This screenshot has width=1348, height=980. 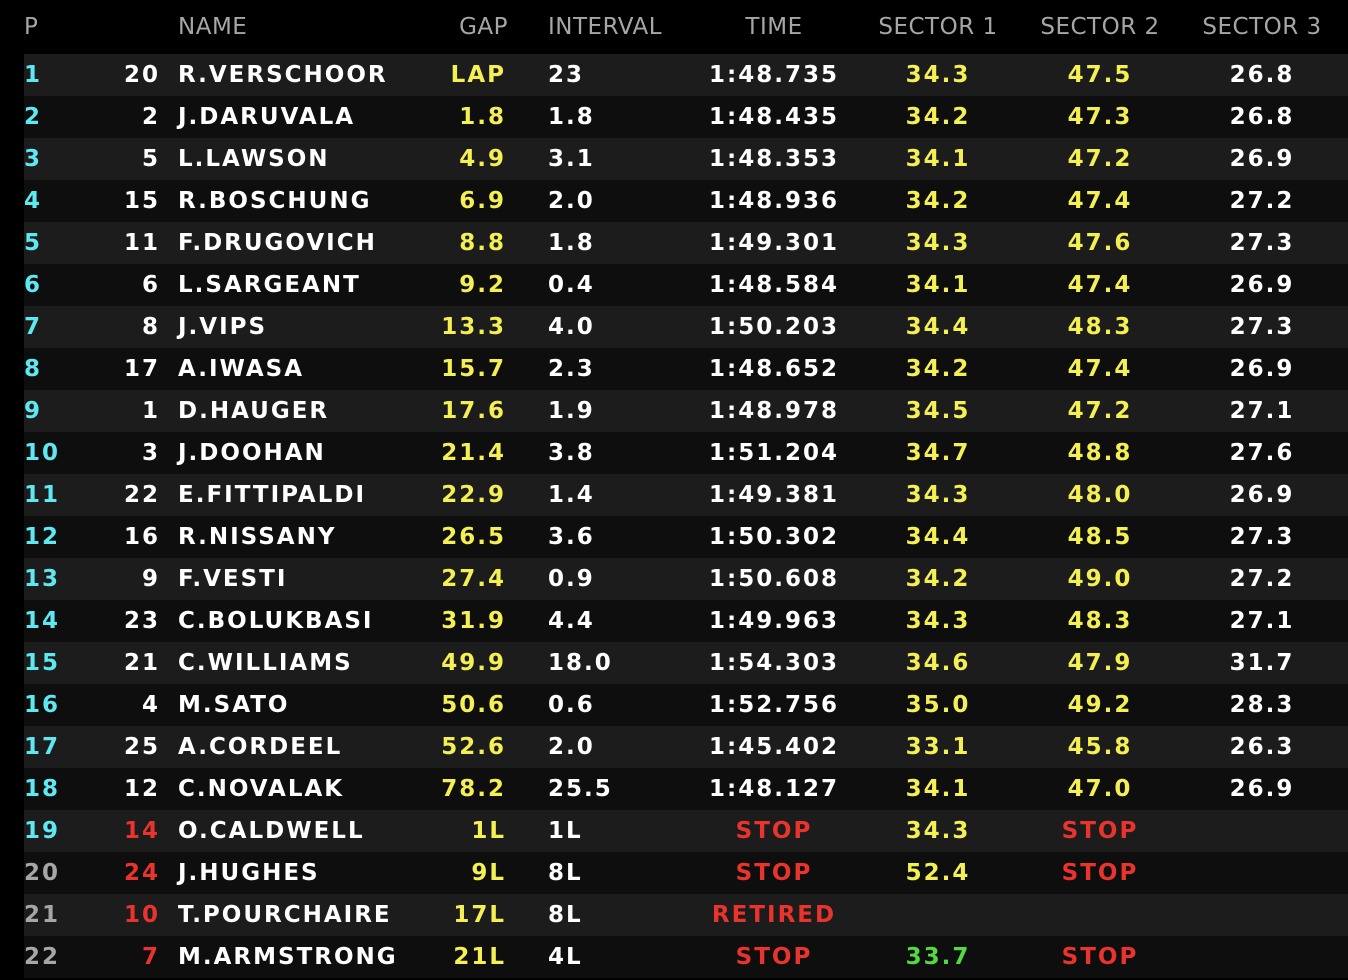 What do you see at coordinates (1262, 27) in the screenshot?
I see `header-sector-3: SECTOR 3` at bounding box center [1262, 27].